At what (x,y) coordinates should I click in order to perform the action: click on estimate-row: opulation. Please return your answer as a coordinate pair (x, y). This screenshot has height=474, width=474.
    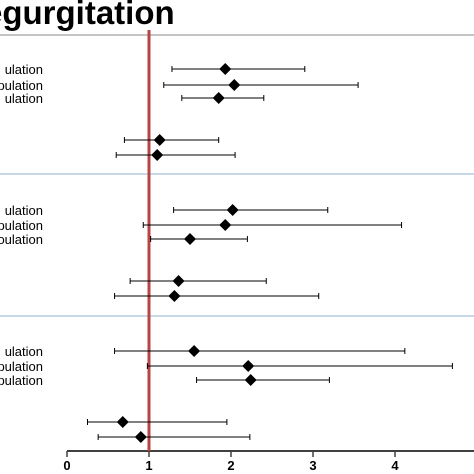
    Looking at the image, I should click on (201, 225).